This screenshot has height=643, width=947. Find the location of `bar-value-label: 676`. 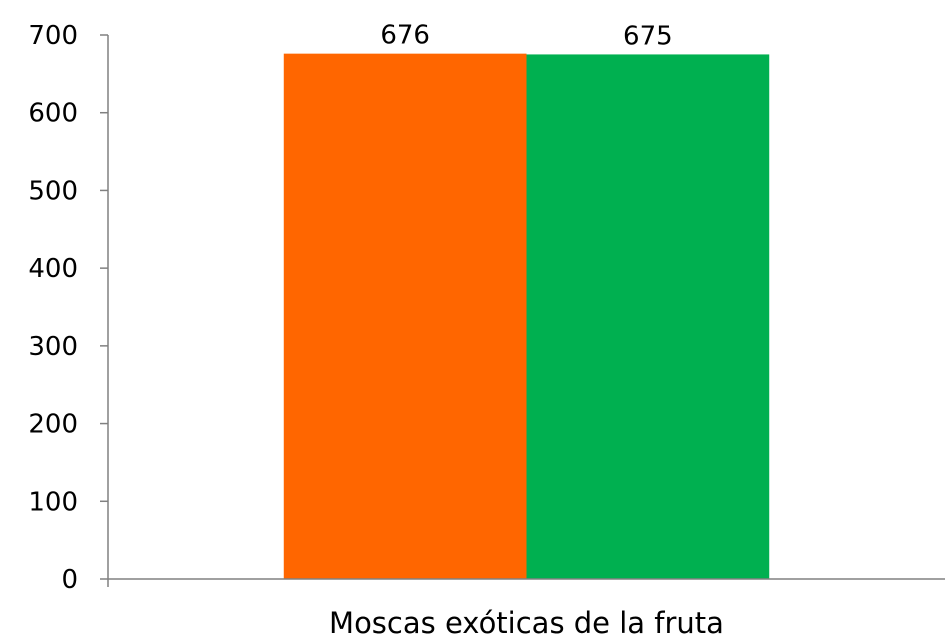

bar-value-label: 676 is located at coordinates (405, 36).